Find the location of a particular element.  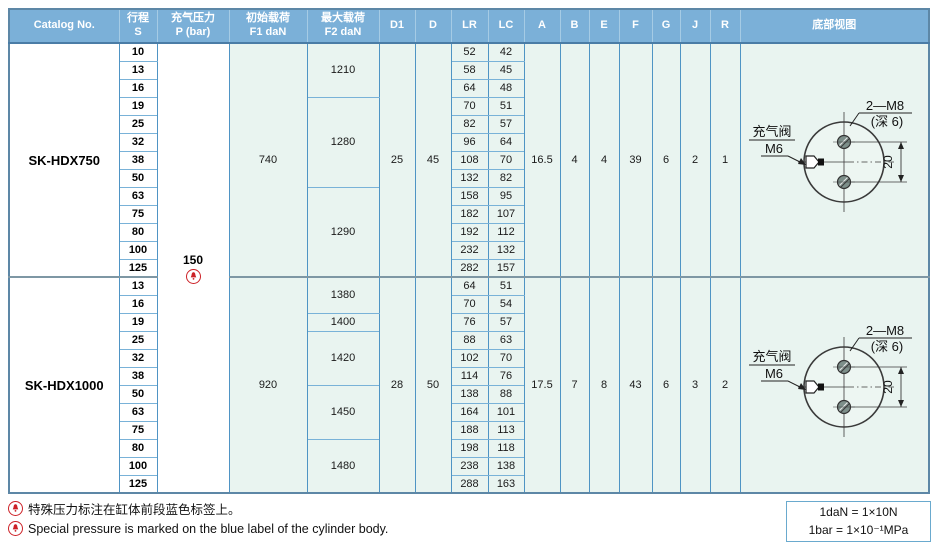

cell-lc: 76 is located at coordinates (506, 376).